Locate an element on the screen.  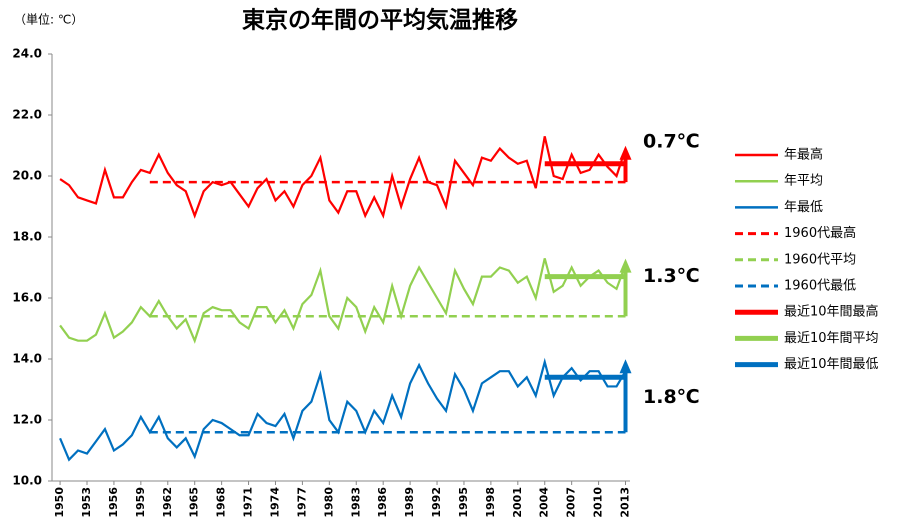
legend-label: 1960代最高 is located at coordinates (820, 233).